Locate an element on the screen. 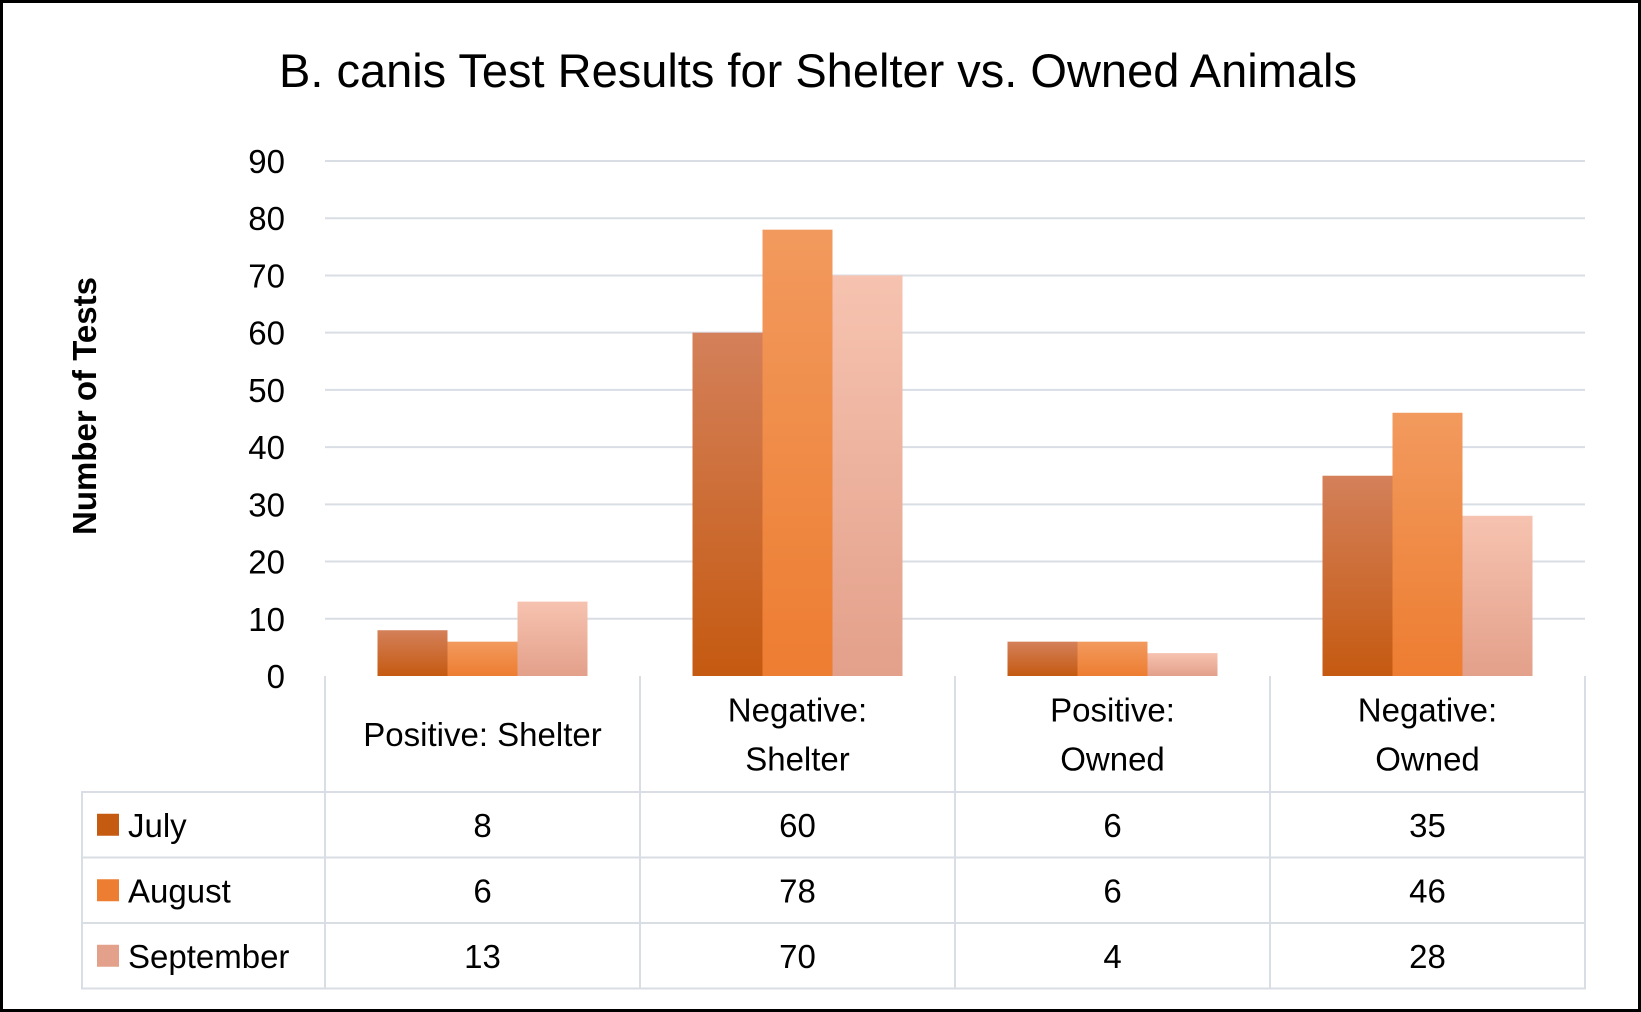  table-value: 60 is located at coordinates (797, 825).